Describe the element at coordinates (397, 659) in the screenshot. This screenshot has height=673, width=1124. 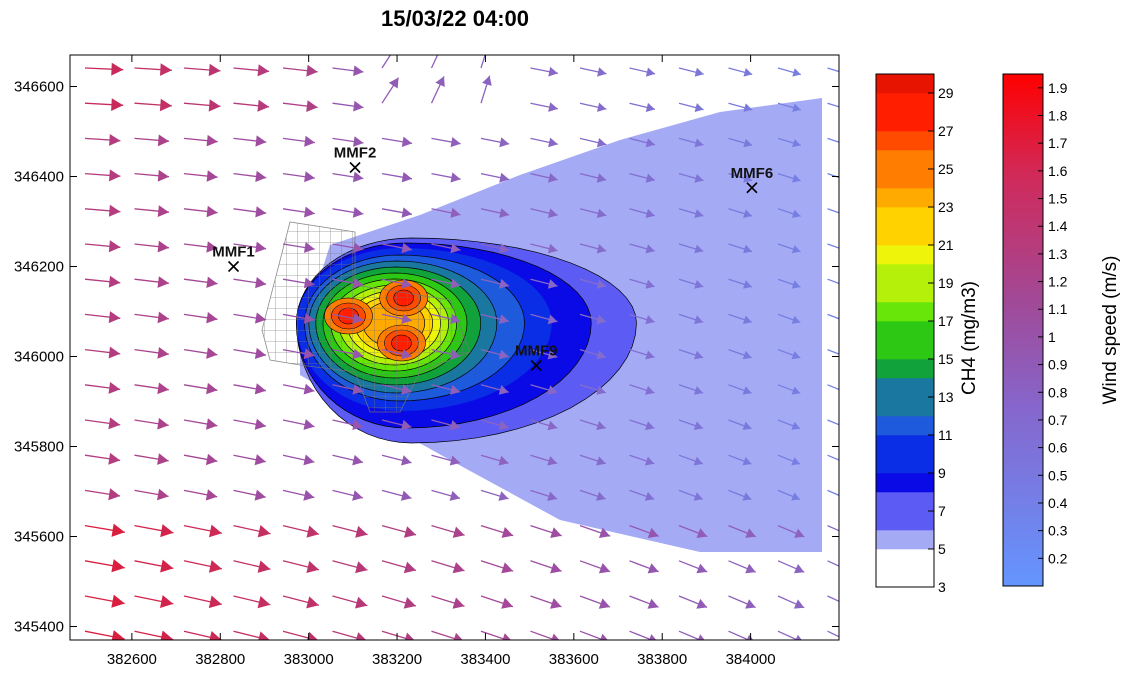
I see `x-tick-label: 383200` at that location.